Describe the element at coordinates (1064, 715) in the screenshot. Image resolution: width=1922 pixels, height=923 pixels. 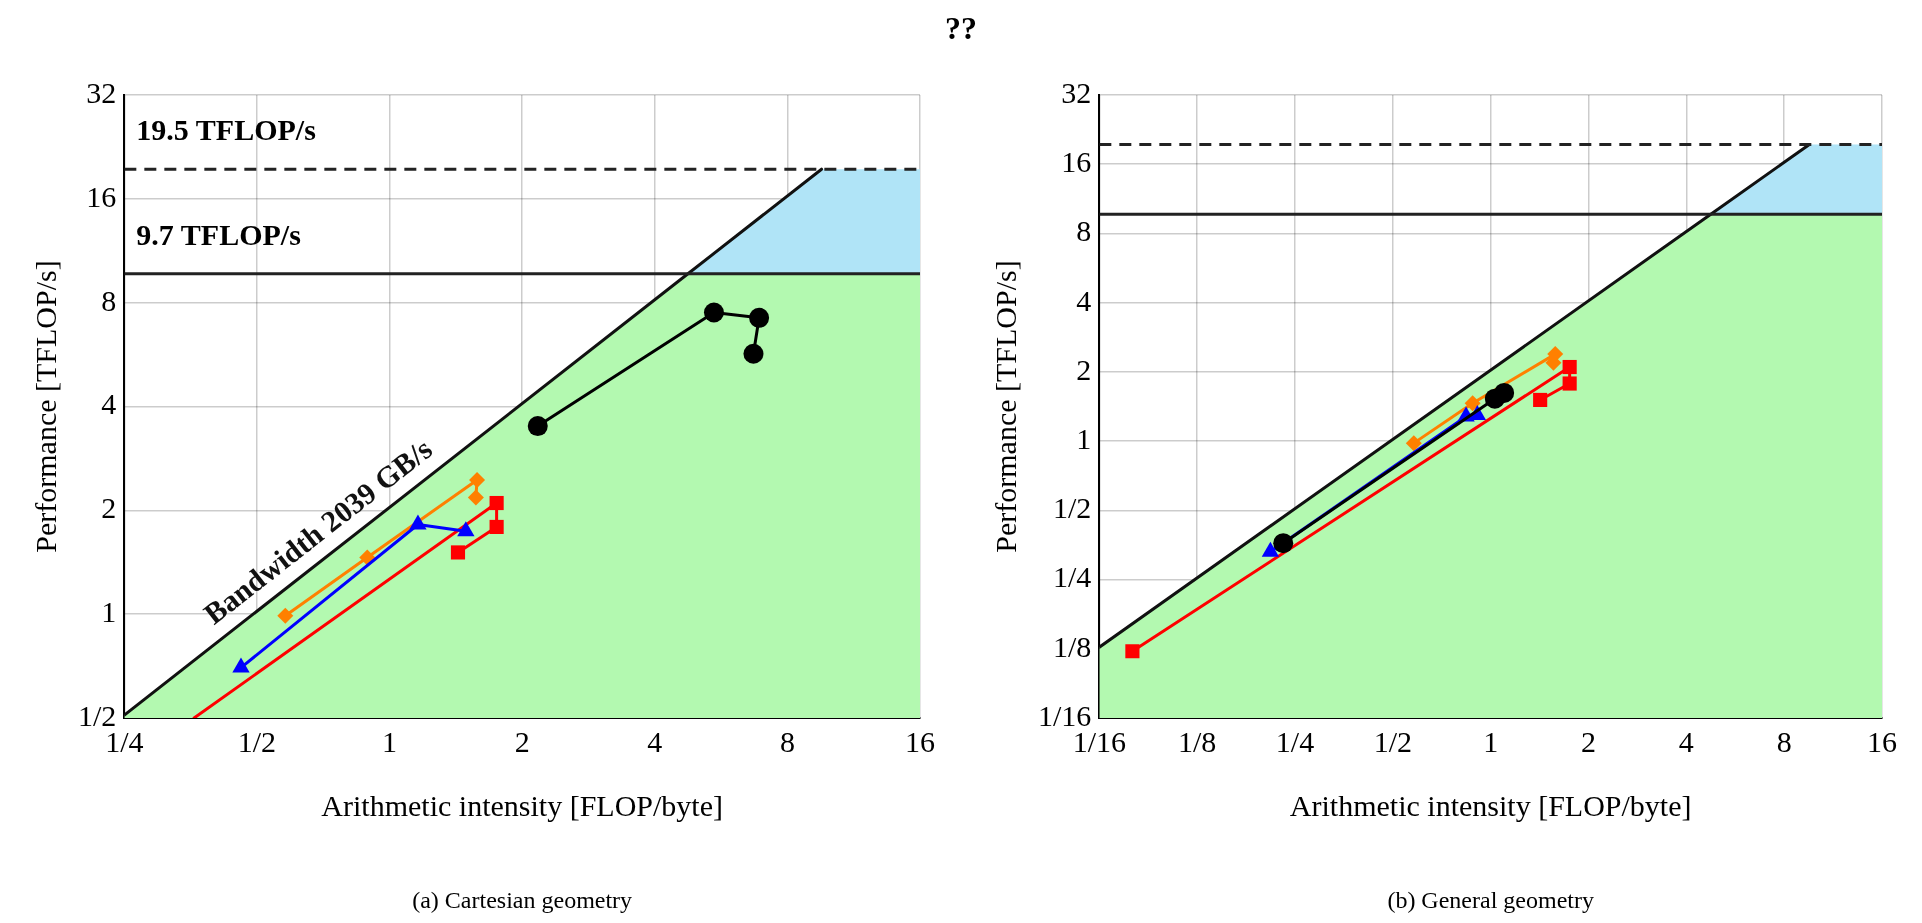
I see `y-tick-label: 1/16` at that location.